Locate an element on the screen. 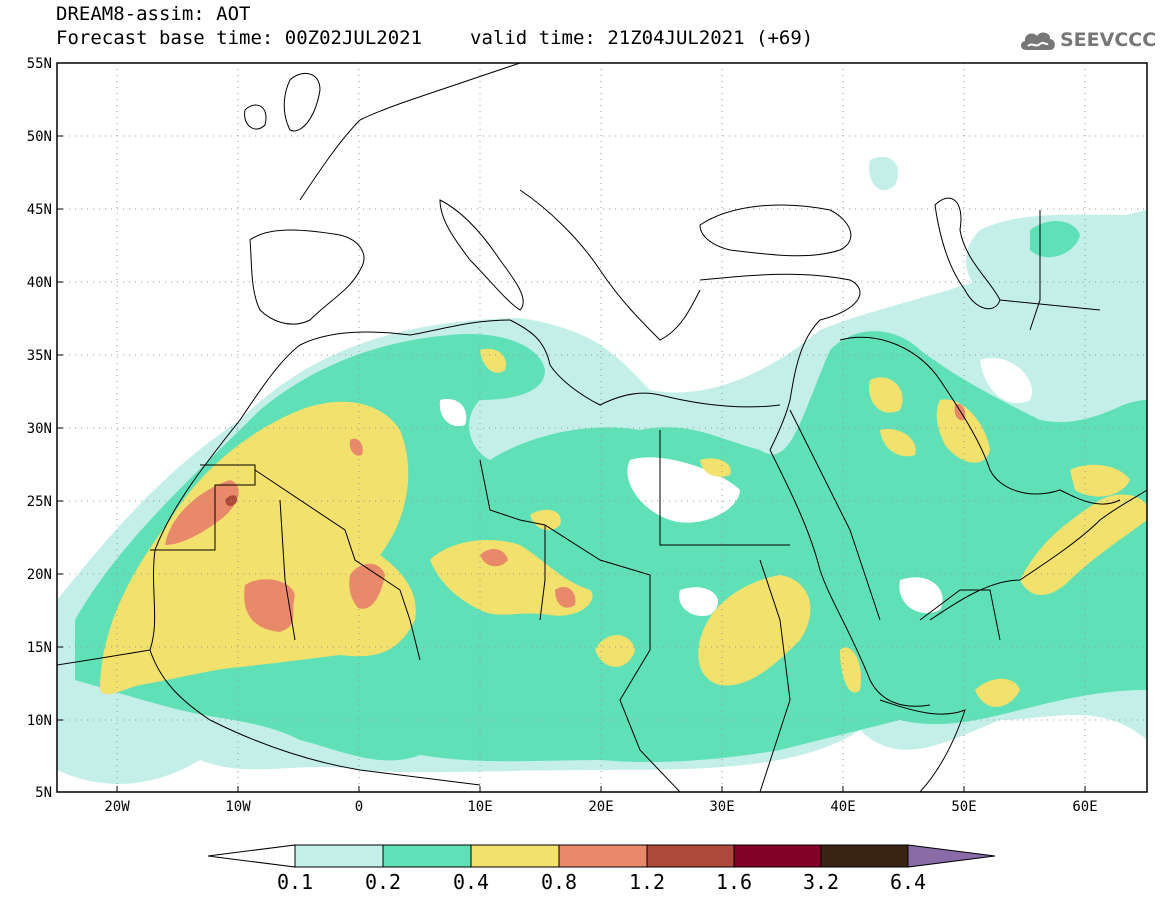 The image size is (1165, 905). seevccc-logo: SEEVCCC is located at coordinates (1087, 40).